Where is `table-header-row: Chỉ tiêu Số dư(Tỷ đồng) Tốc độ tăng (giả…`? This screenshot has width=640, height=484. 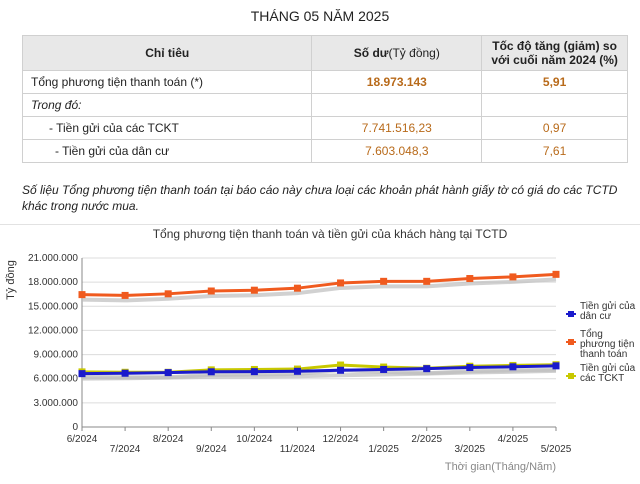 table-header-row: Chỉ tiêu Số dư(Tỷ đồng) Tốc độ tăng (giả… is located at coordinates (324, 53).